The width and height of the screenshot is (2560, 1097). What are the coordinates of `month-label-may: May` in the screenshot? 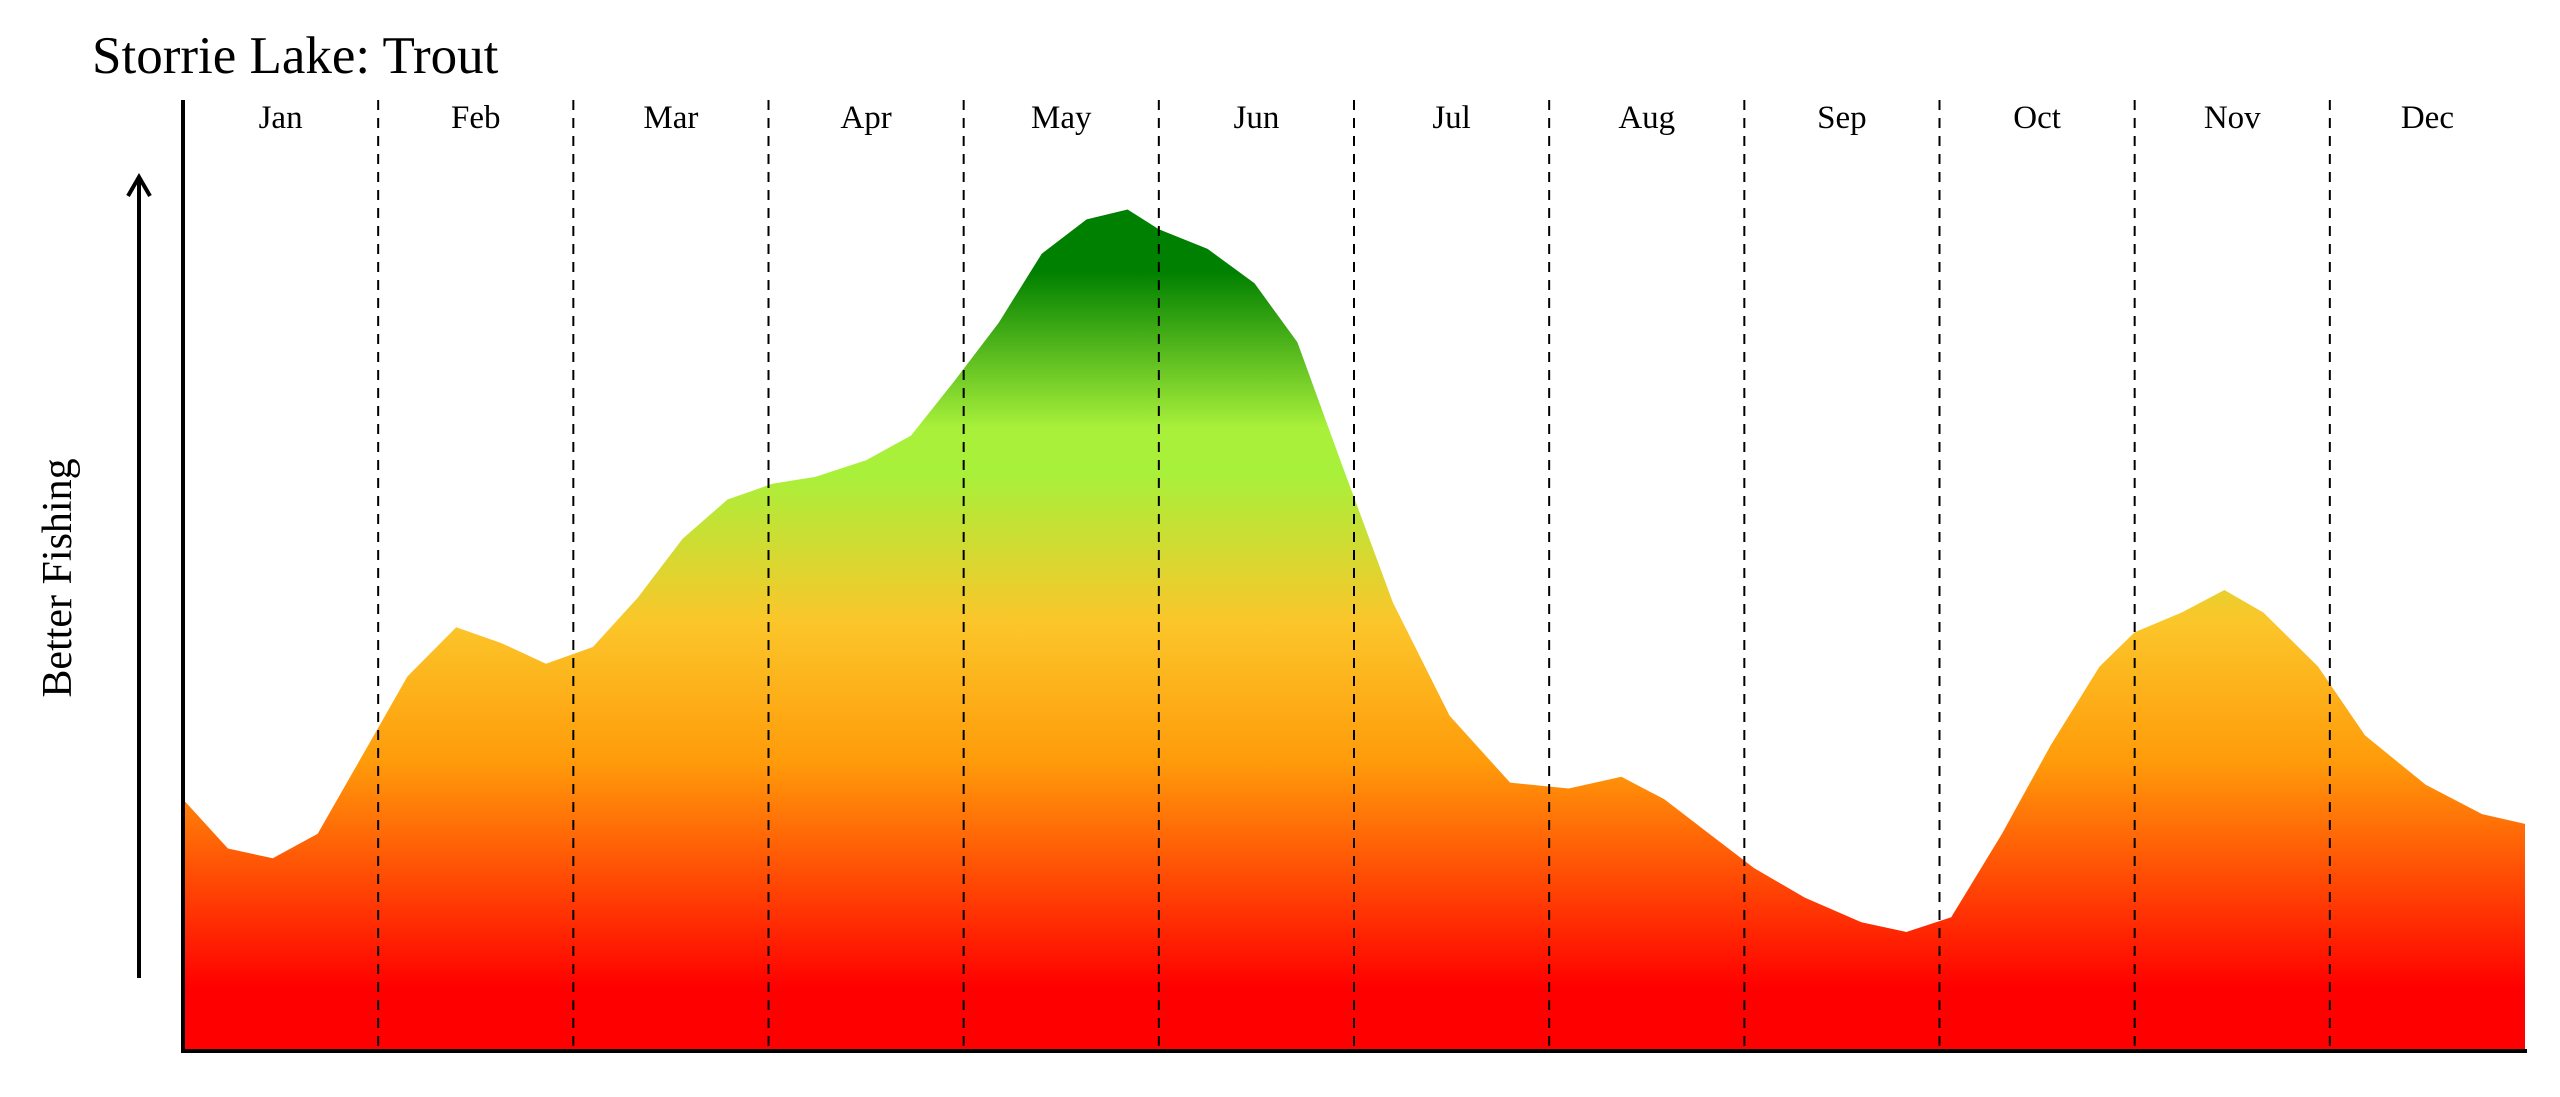 It's located at (1061, 118).